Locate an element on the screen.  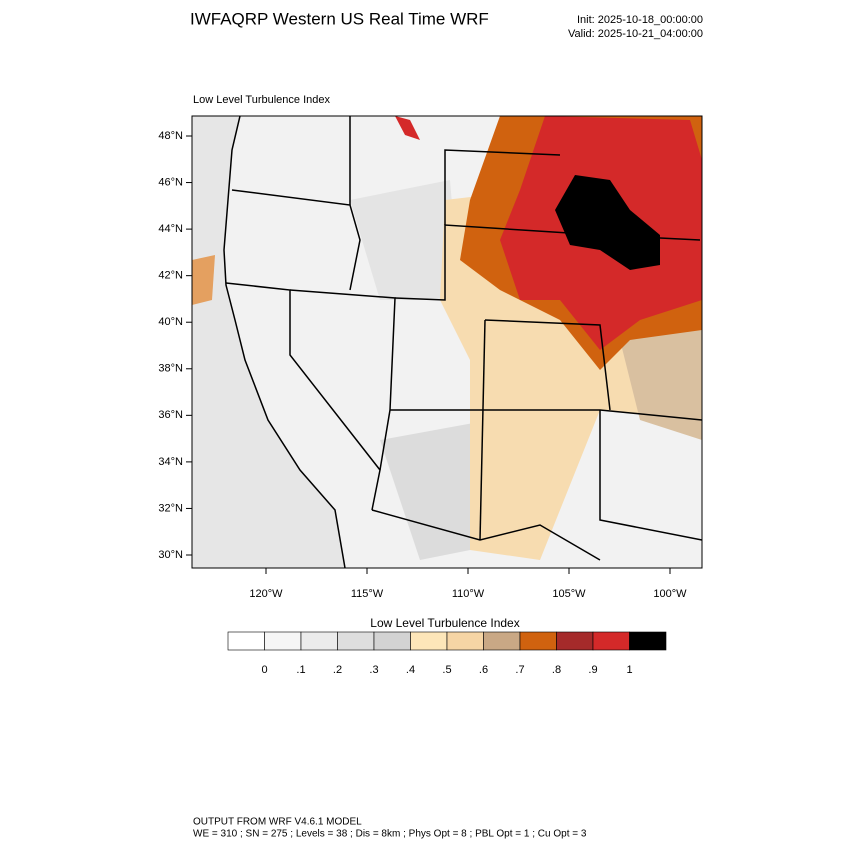
colorbar-label: .6 is located at coordinates (483, 670).